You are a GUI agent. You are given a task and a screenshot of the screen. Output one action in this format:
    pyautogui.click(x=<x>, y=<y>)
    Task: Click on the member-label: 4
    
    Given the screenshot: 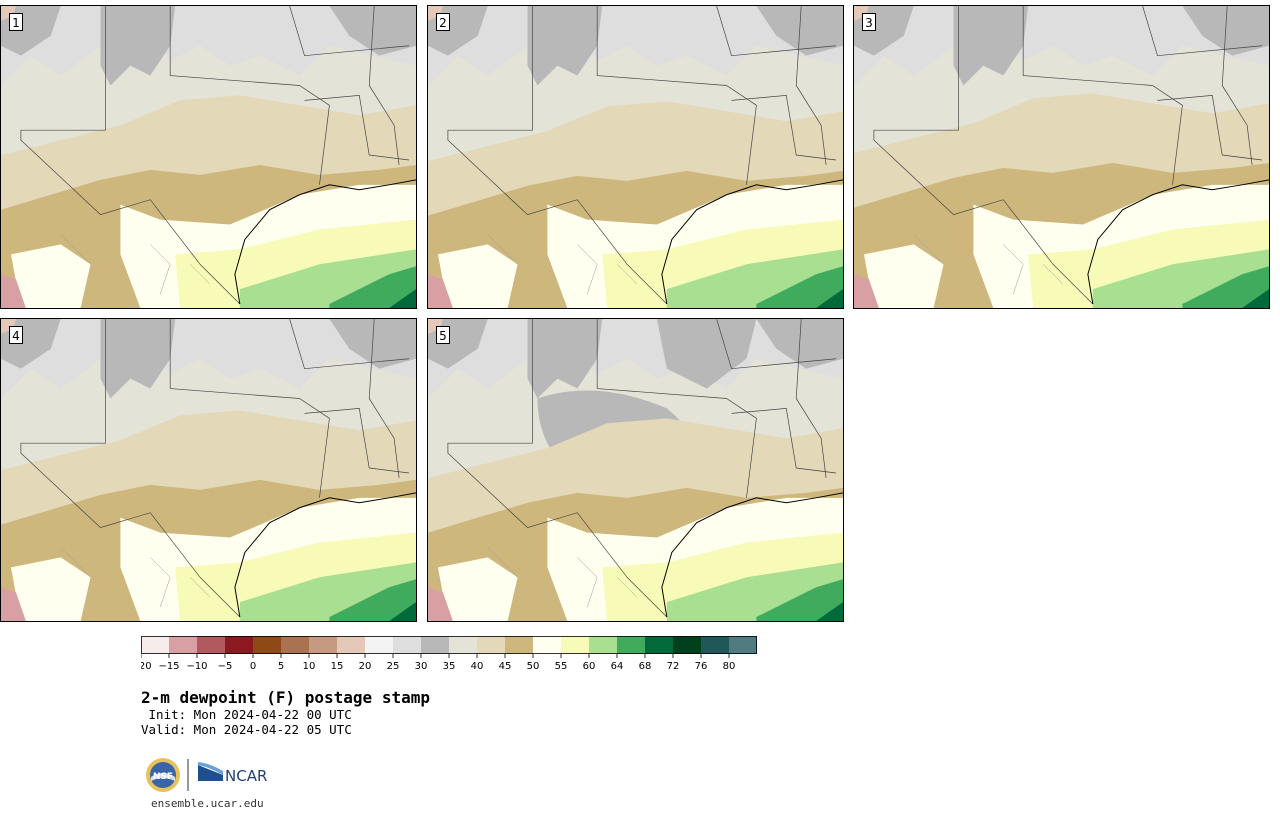 What is the action you would take?
    pyautogui.click(x=16, y=335)
    